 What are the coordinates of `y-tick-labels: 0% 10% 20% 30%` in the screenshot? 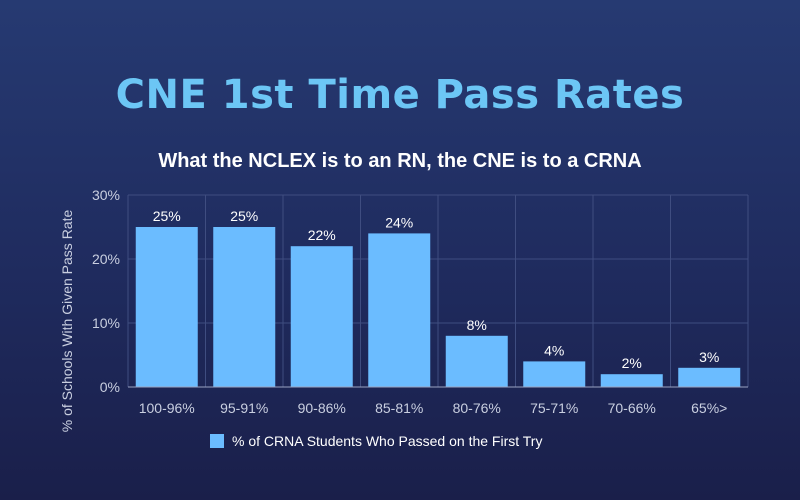 It's located at (106, 291).